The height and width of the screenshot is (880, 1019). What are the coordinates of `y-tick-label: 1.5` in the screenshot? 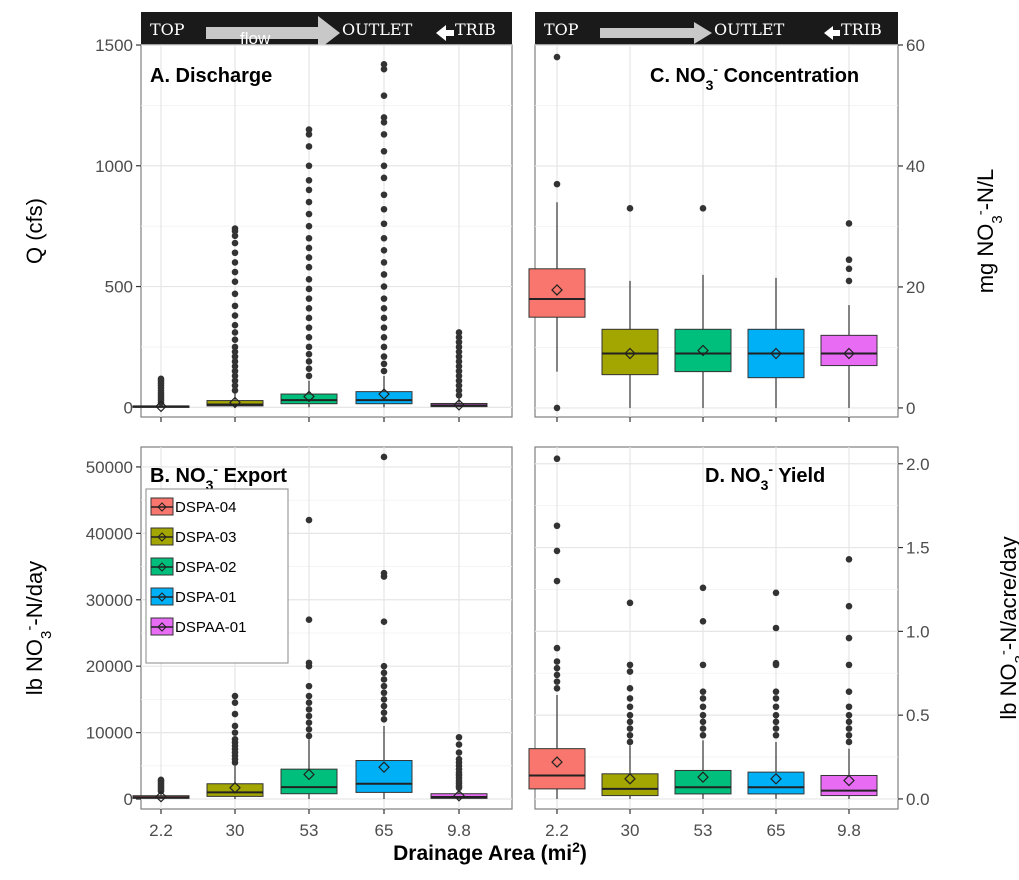 It's located at (918, 548).